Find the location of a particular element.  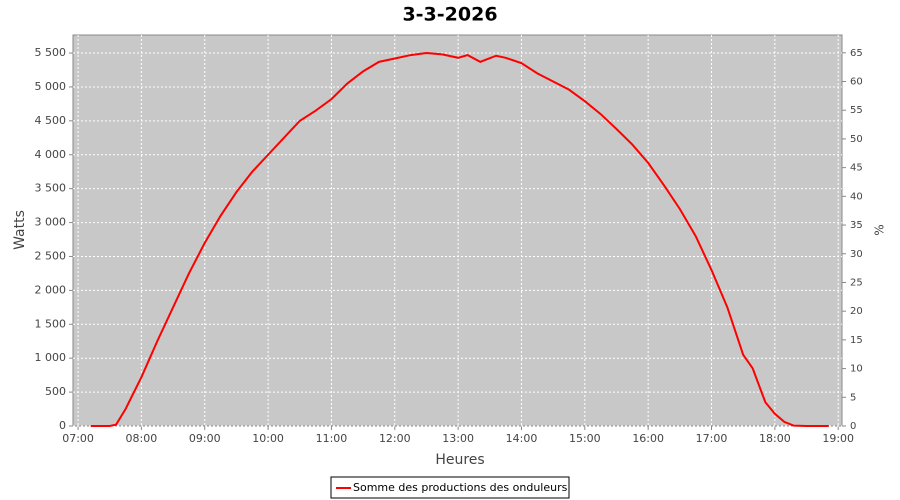

y2-tick-label: 45 is located at coordinates (856, 168).